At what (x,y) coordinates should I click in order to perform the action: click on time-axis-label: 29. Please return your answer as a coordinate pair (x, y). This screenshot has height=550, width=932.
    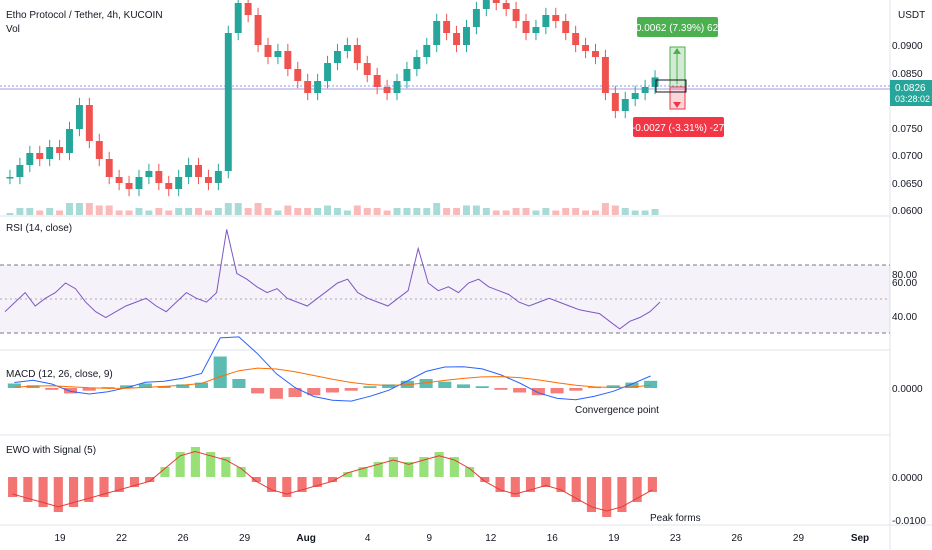
    Looking at the image, I should click on (799, 538).